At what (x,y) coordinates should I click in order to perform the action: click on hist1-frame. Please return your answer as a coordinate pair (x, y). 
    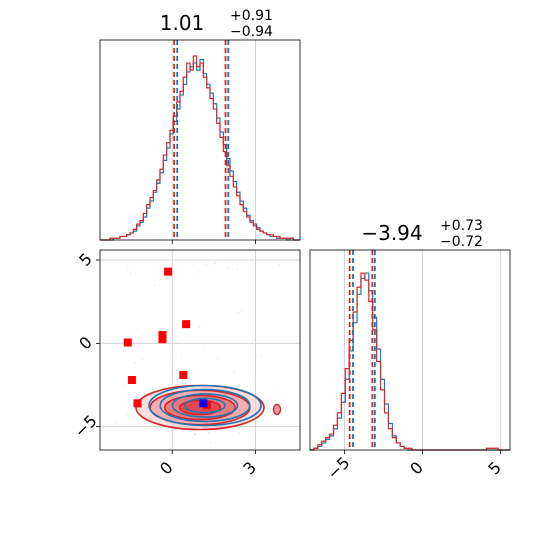
    Looking at the image, I should click on (200, 140).